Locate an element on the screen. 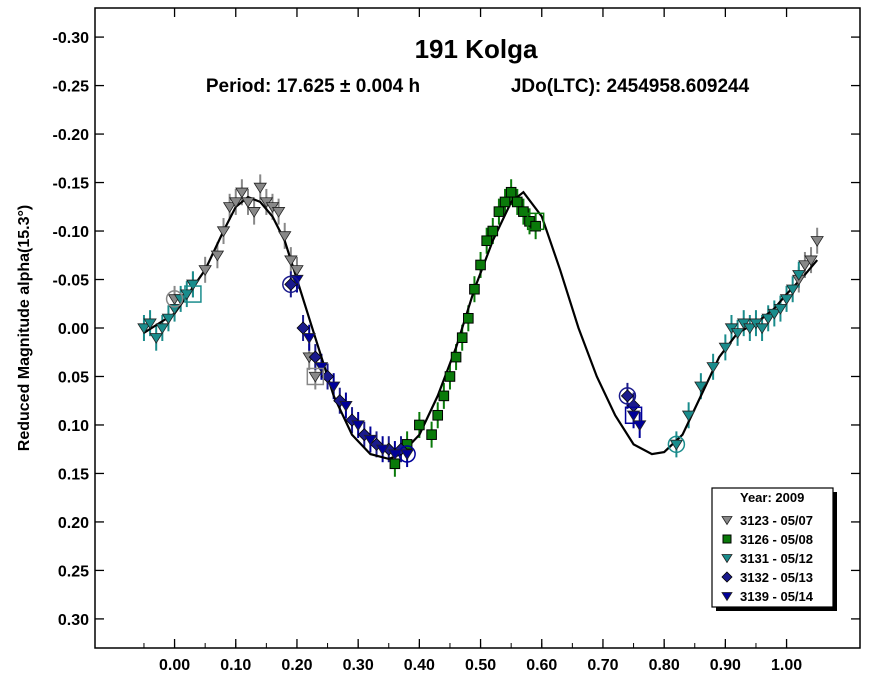  chart-title: 191 Kolga is located at coordinates (476, 49).